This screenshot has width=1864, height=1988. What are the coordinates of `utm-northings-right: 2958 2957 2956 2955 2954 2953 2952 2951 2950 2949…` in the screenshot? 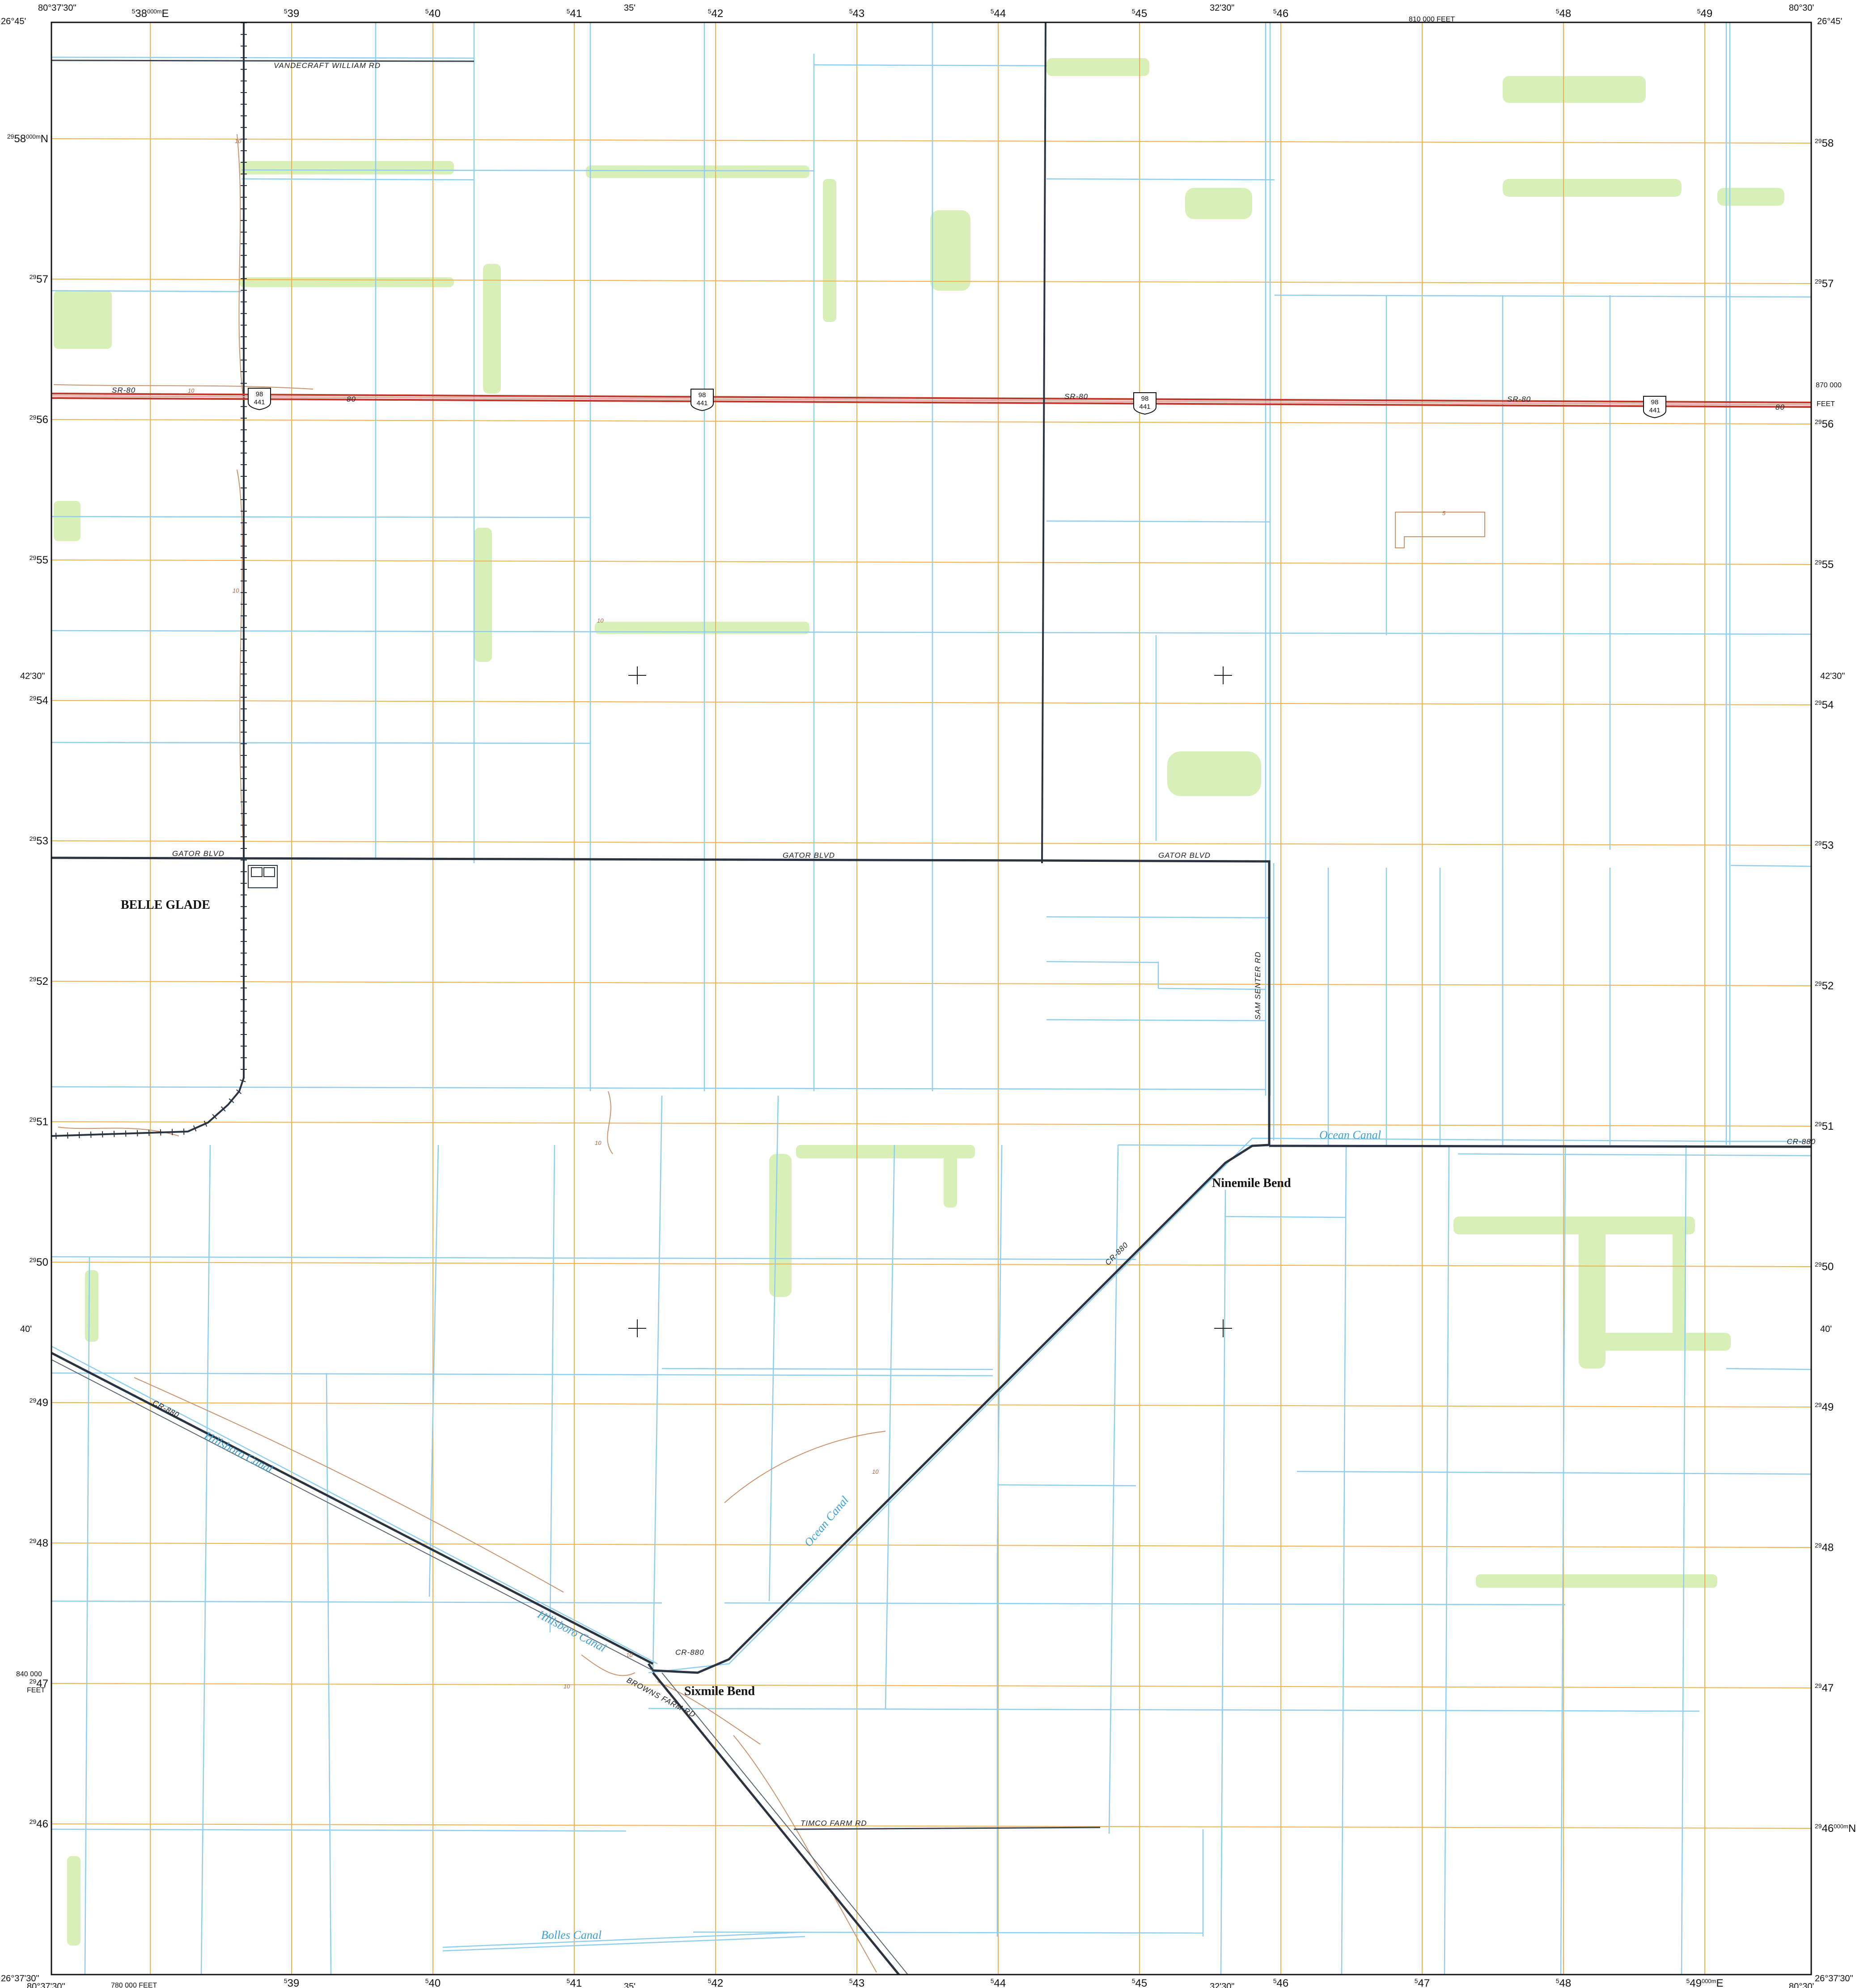 It's located at (1835, 986).